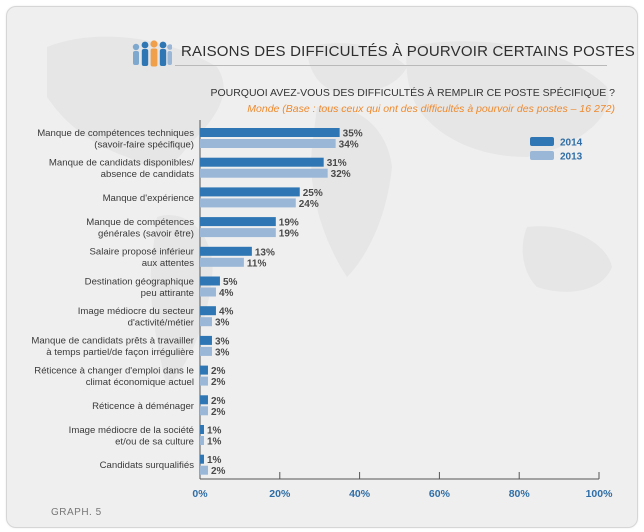  Describe the element at coordinates (144, 144) in the screenshot. I see `category-label-line: (savoir-faire spécifique)` at that location.